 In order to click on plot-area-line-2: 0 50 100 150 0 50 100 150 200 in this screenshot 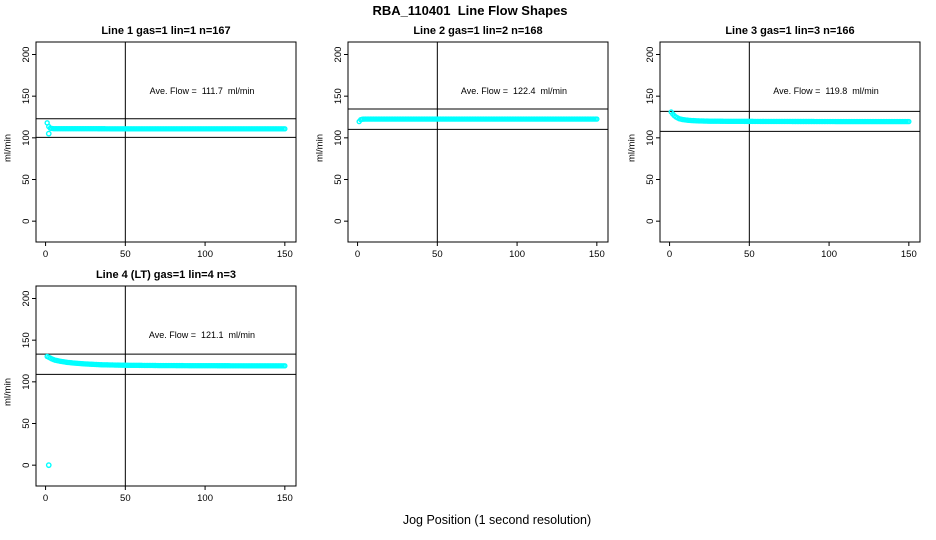, I will do `click(471, 150)`.